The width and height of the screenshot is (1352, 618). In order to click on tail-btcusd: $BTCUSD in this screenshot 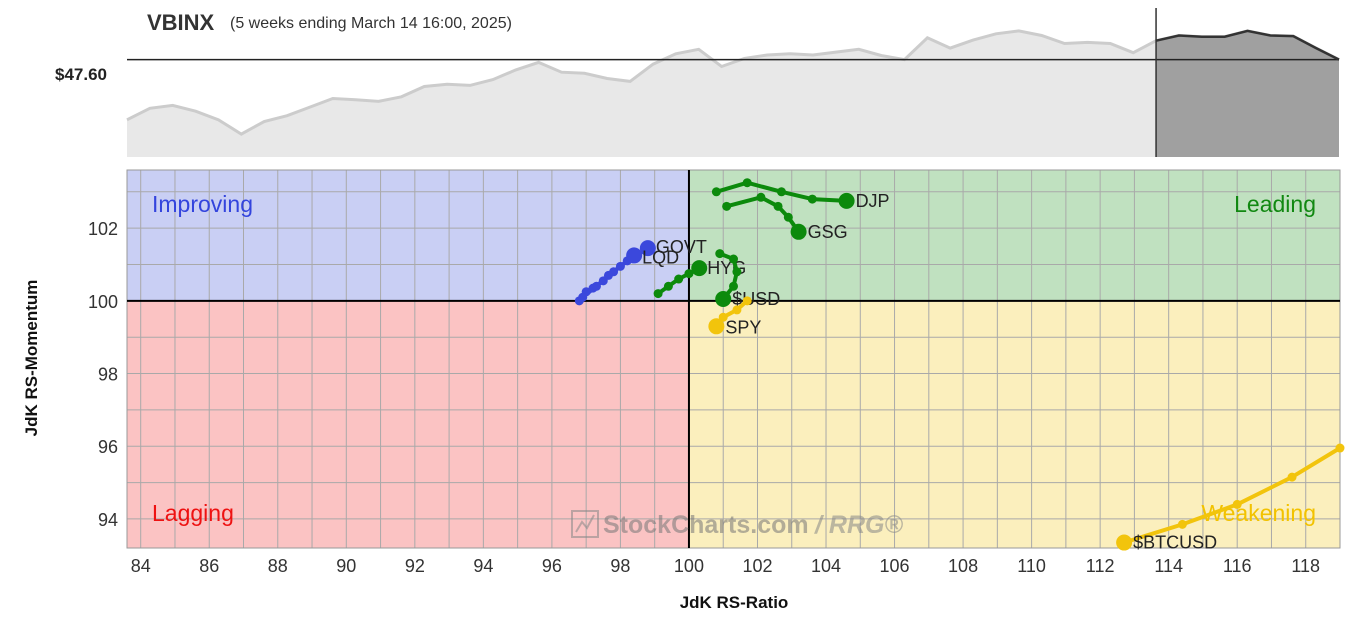, I will do `click(1230, 498)`.